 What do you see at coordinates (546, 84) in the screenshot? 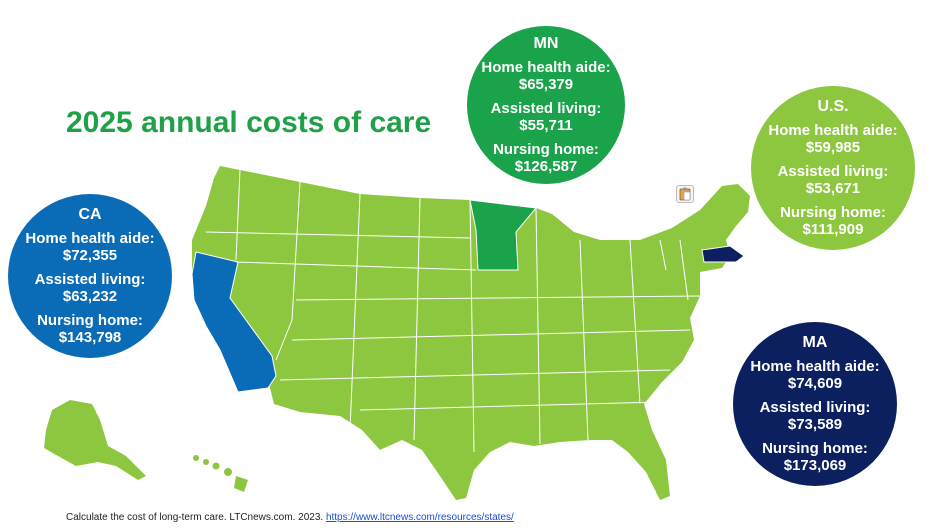
I see `home-health-value: $65,379` at bounding box center [546, 84].